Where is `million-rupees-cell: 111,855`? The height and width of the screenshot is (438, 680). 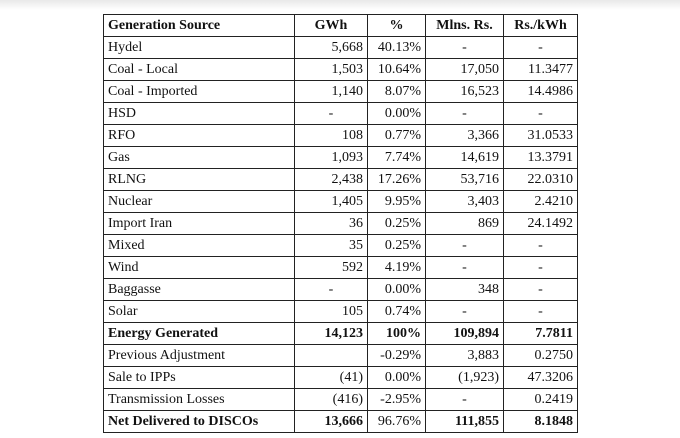 million-rupees-cell: 111,855 is located at coordinates (464, 421).